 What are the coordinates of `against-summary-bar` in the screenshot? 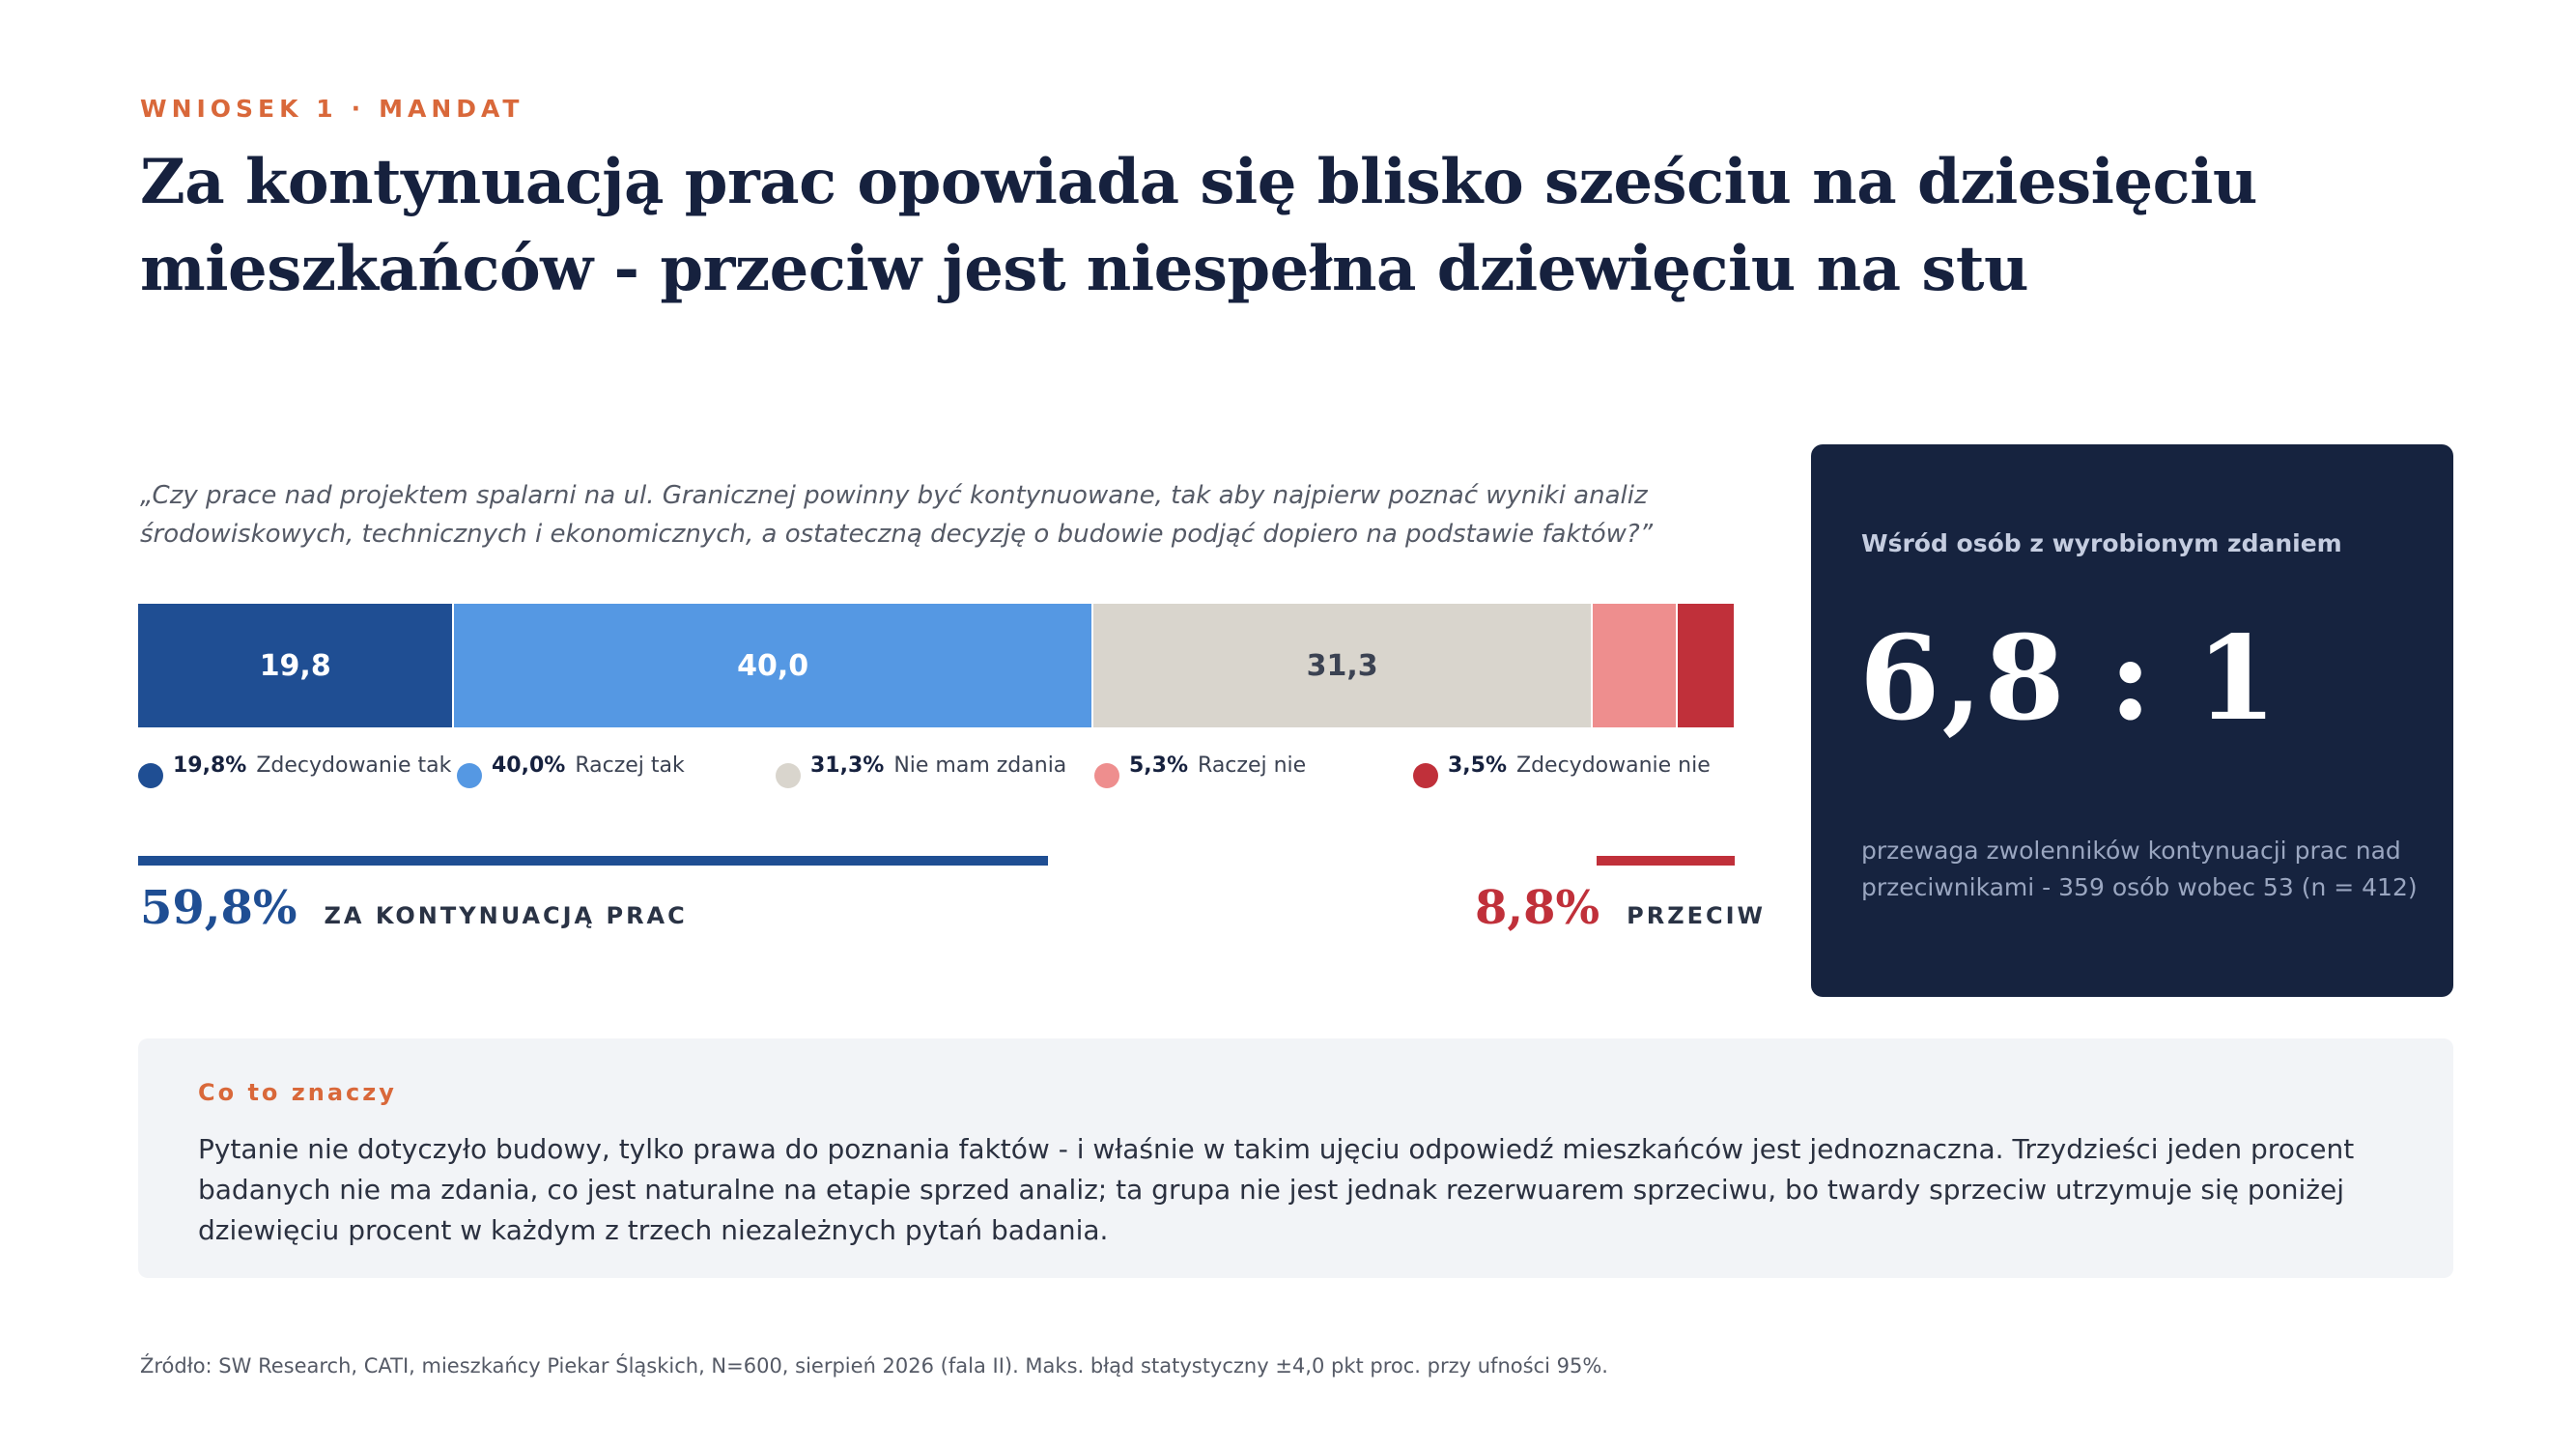 It's located at (1666, 861).